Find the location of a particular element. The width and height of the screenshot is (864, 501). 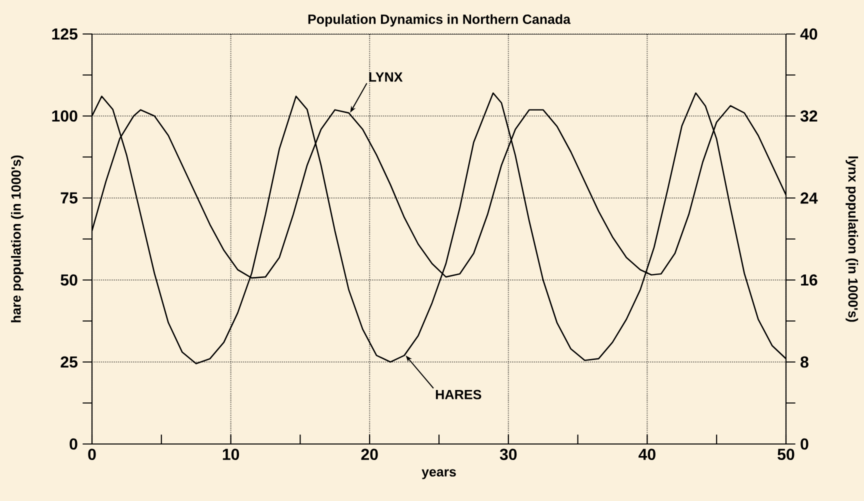

y2-tick-label: 24 is located at coordinates (809, 198).